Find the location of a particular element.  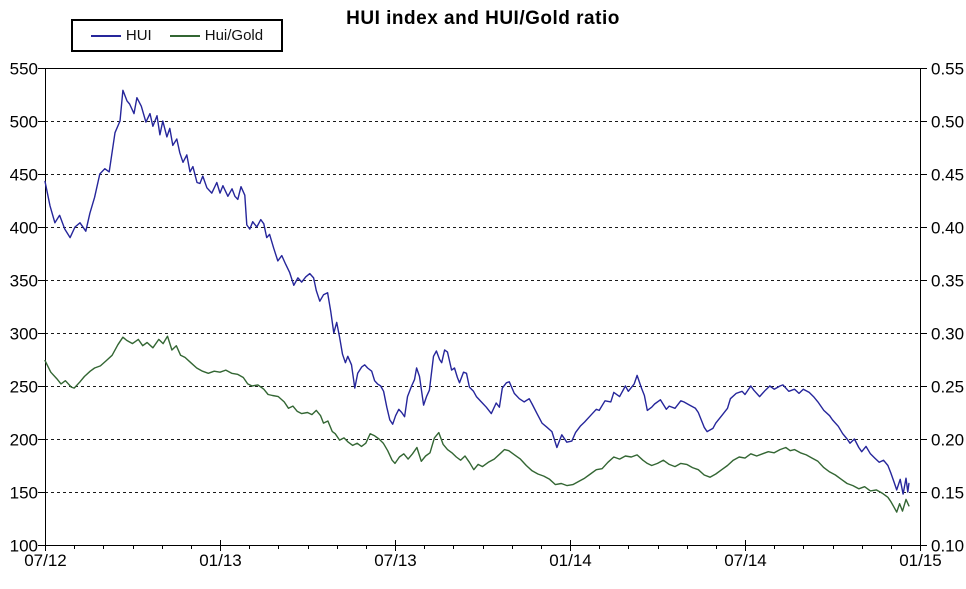

x-tick-label: 07/12 is located at coordinates (45, 560).